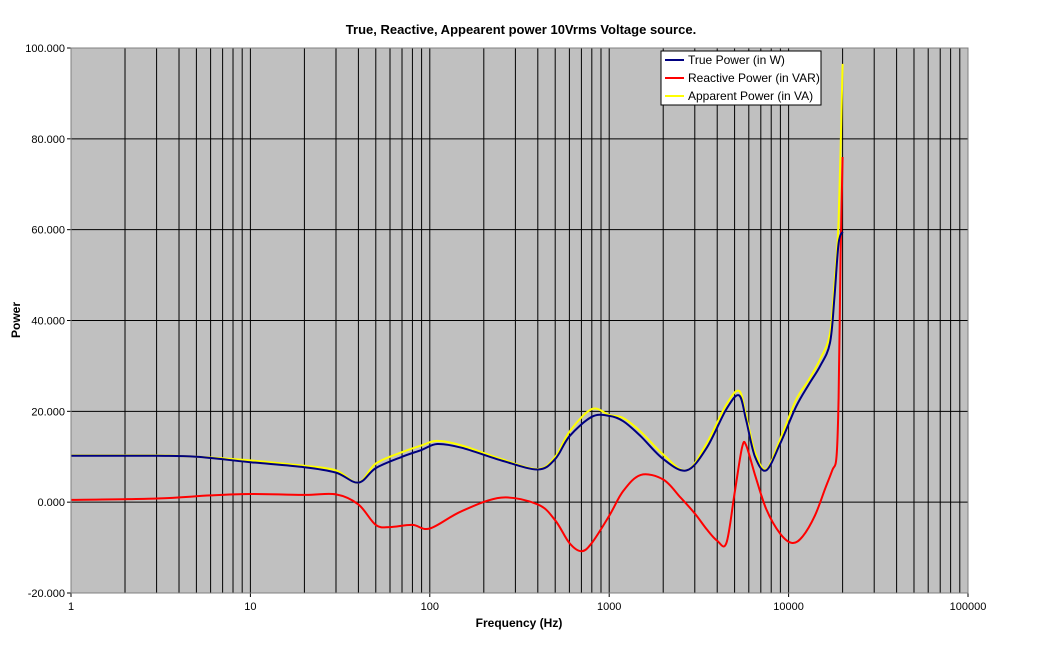  I want to click on y-axis-title: Power, so click(16, 320).